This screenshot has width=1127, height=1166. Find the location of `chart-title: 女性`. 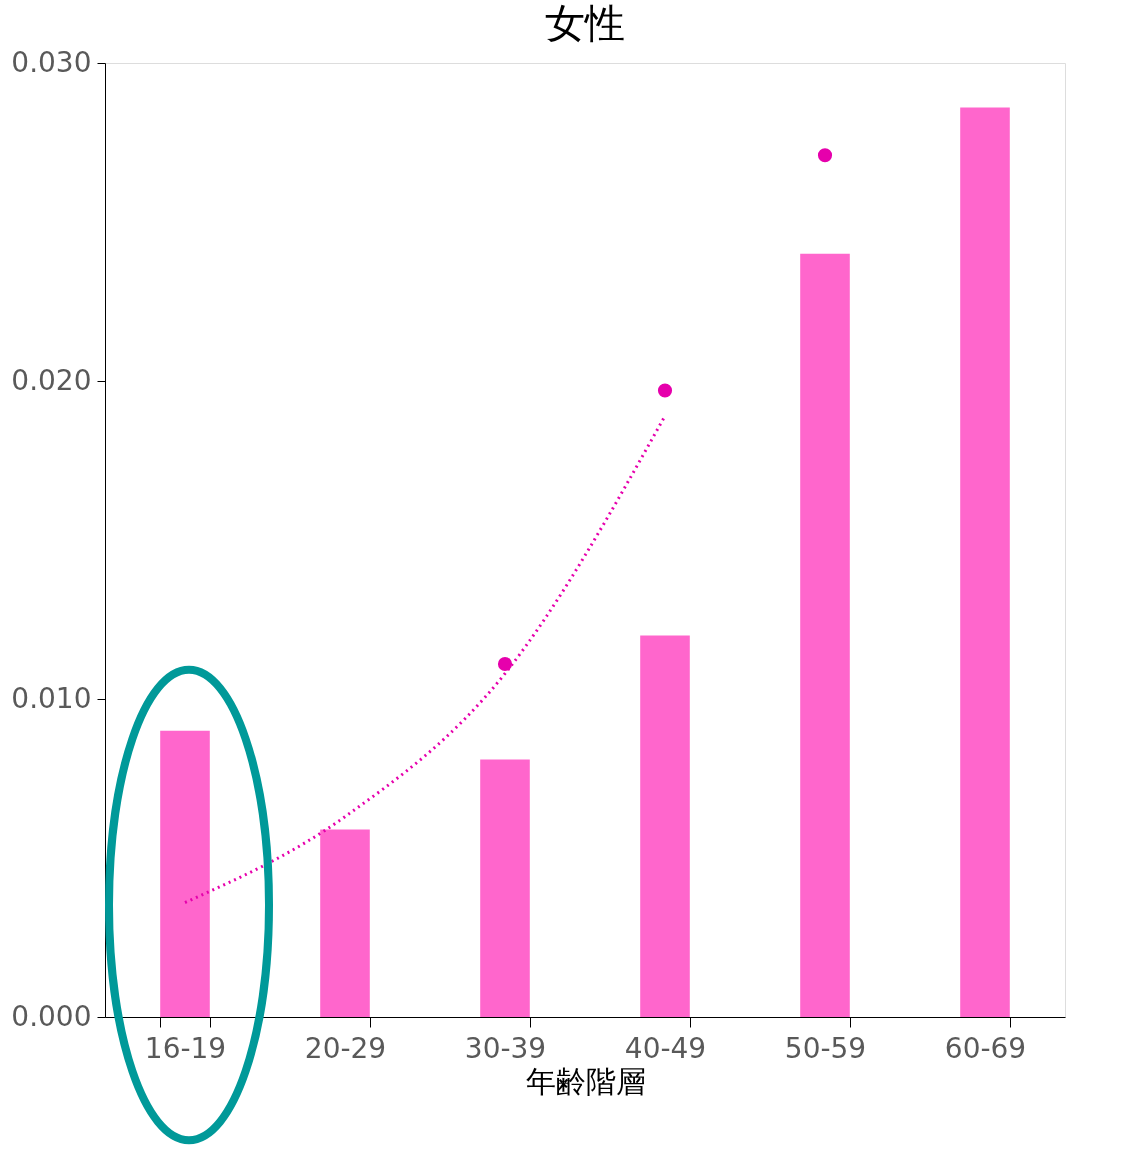

chart-title: 女性 is located at coordinates (585, 23).